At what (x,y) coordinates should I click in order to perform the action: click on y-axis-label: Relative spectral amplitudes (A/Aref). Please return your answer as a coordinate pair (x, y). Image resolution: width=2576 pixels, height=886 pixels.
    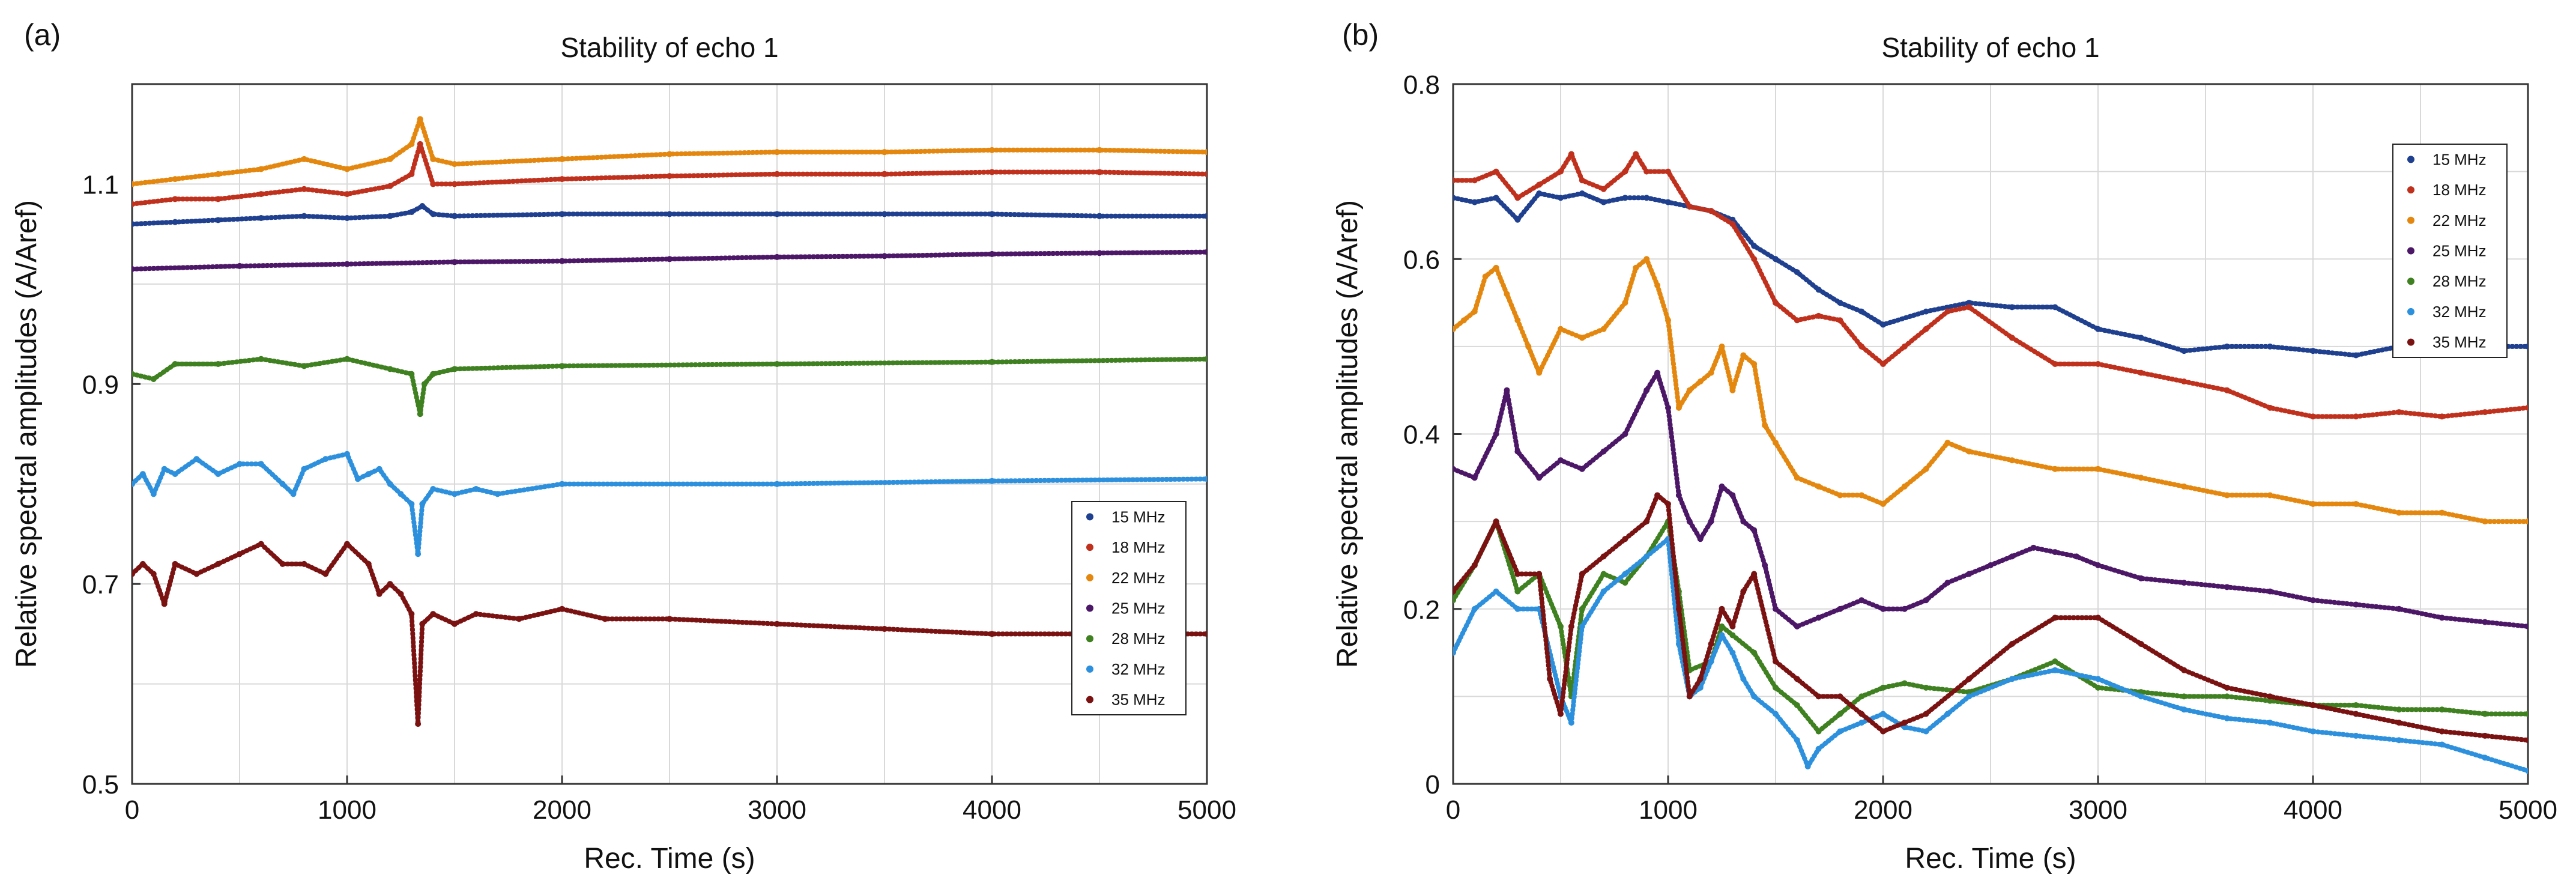
    Looking at the image, I should click on (1348, 434).